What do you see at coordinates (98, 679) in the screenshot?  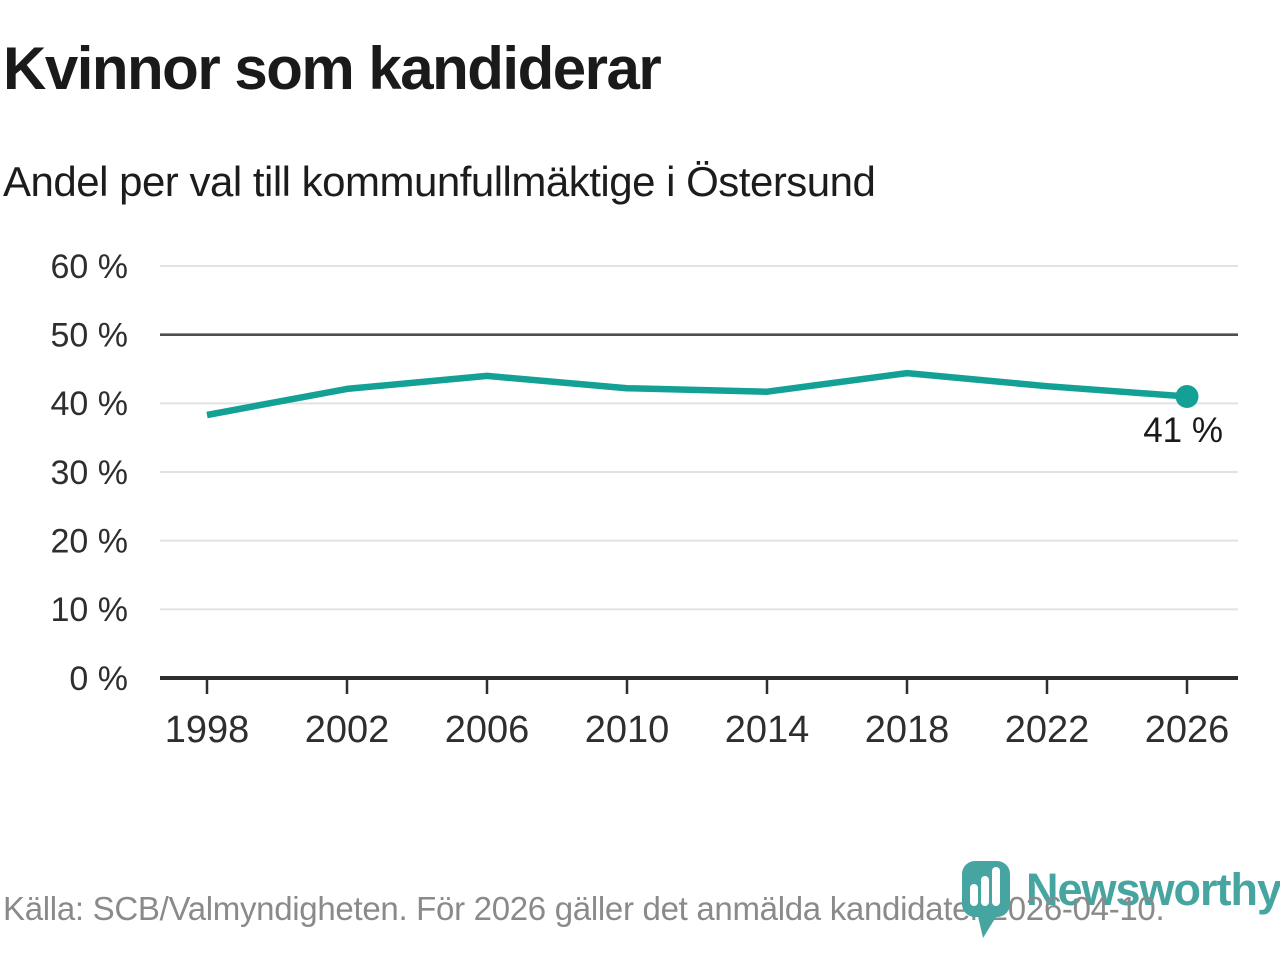 I see `y-axis-tick-label: 0 %` at bounding box center [98, 679].